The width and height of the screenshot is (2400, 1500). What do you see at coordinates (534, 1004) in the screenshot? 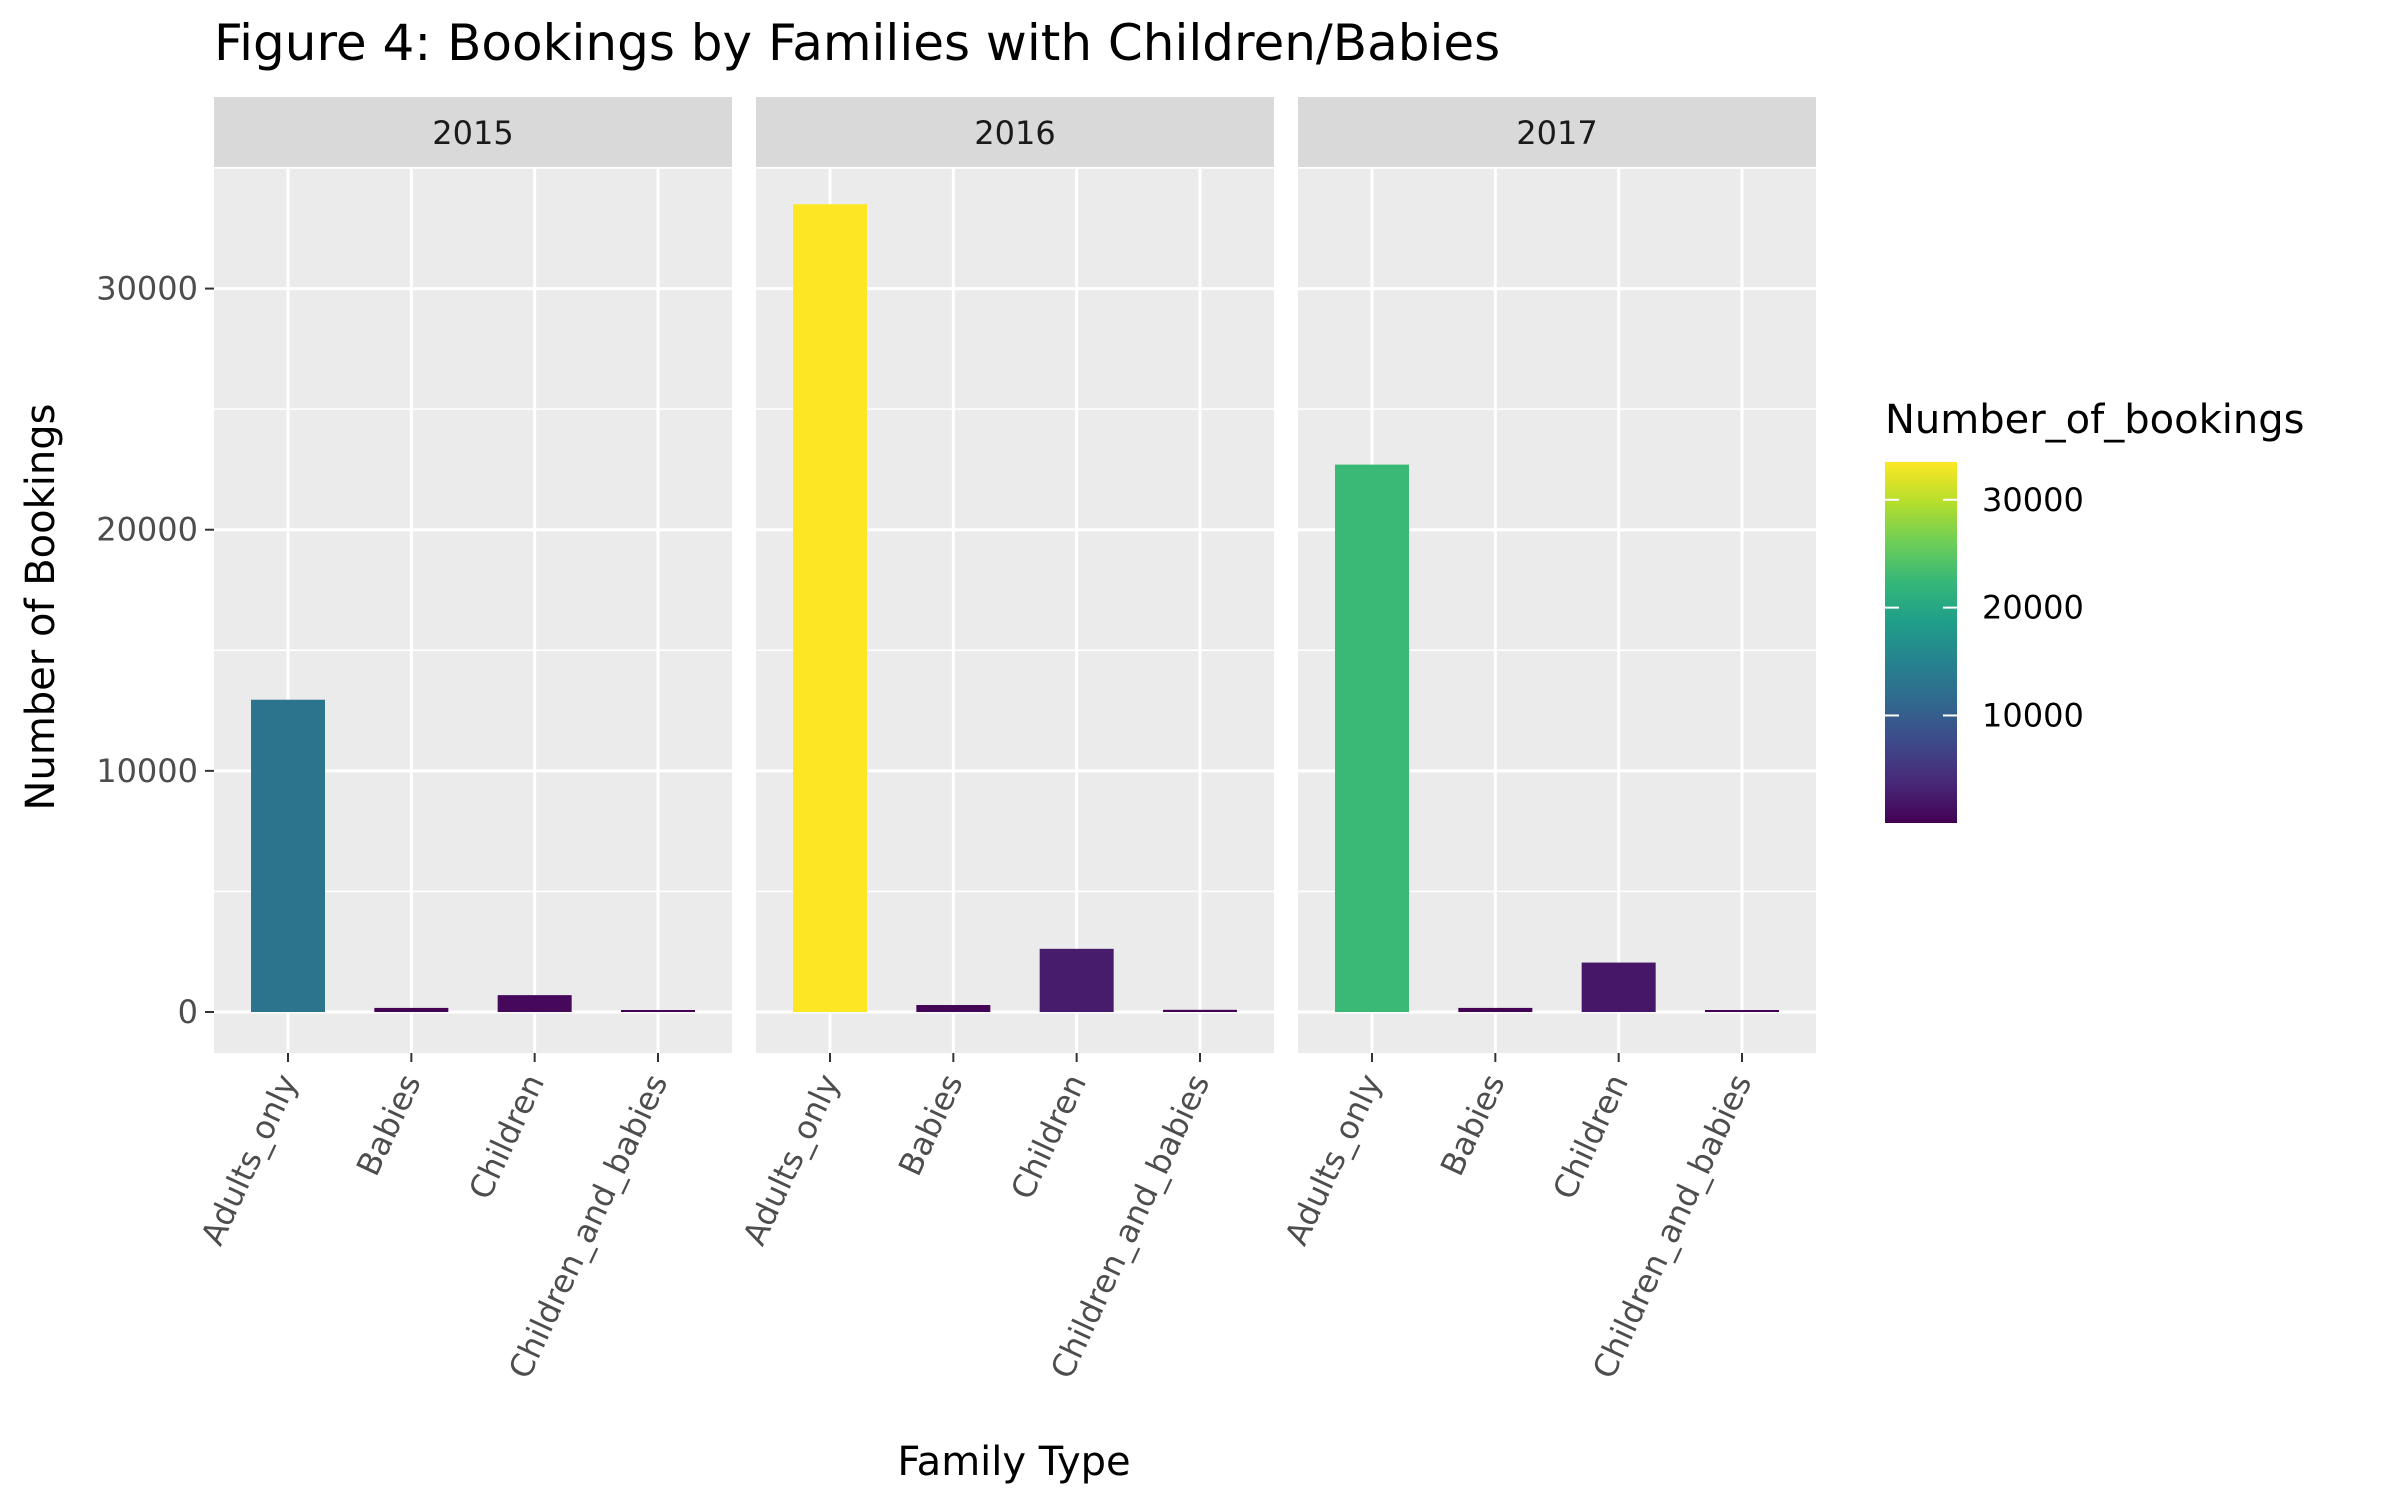
I see `bar-2015-Children` at bounding box center [534, 1004].